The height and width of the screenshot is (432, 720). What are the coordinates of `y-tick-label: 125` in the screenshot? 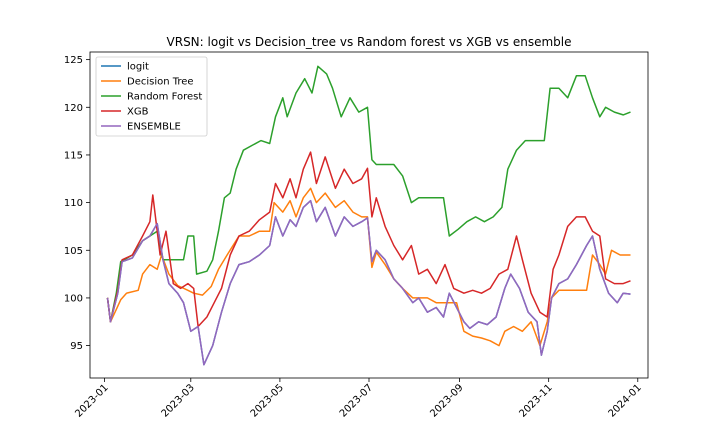 It's located at (73, 60).